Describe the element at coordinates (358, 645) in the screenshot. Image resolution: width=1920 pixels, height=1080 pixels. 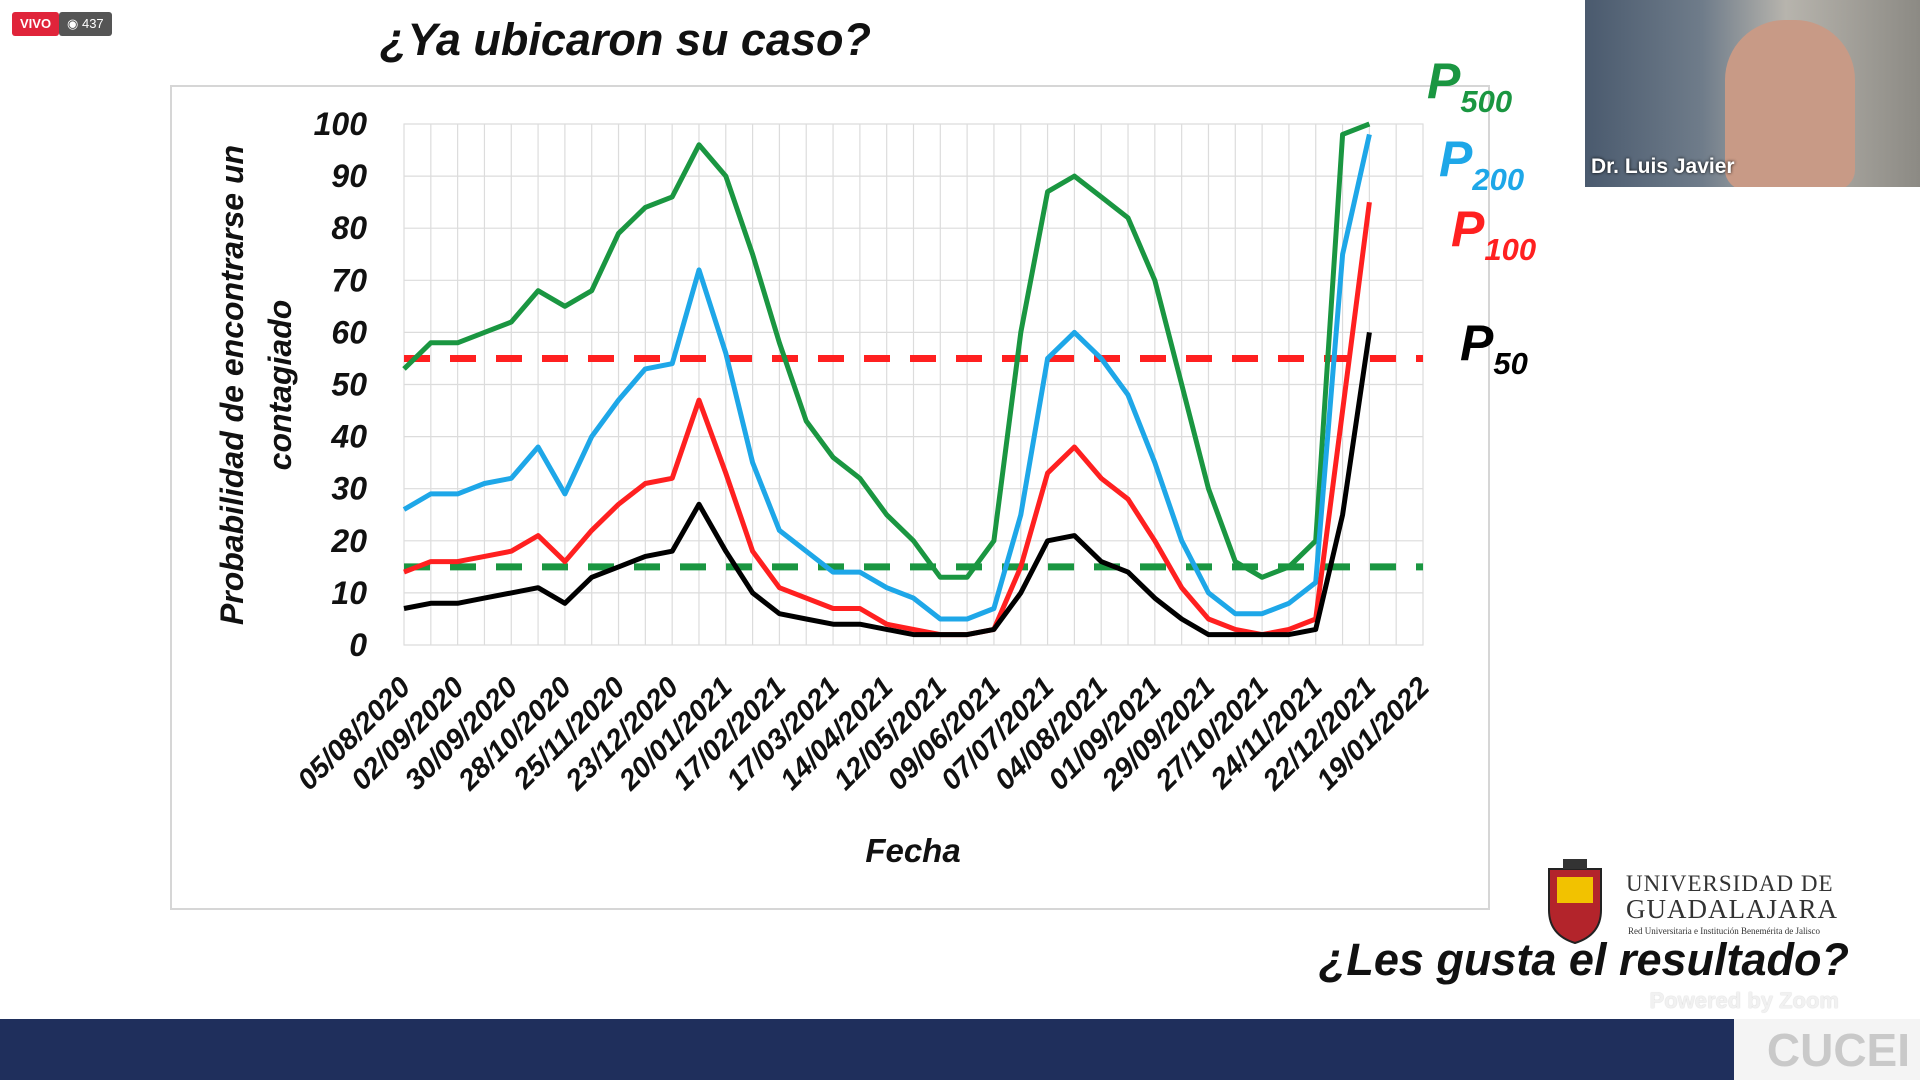
I see `y-tick-label: 0` at that location.